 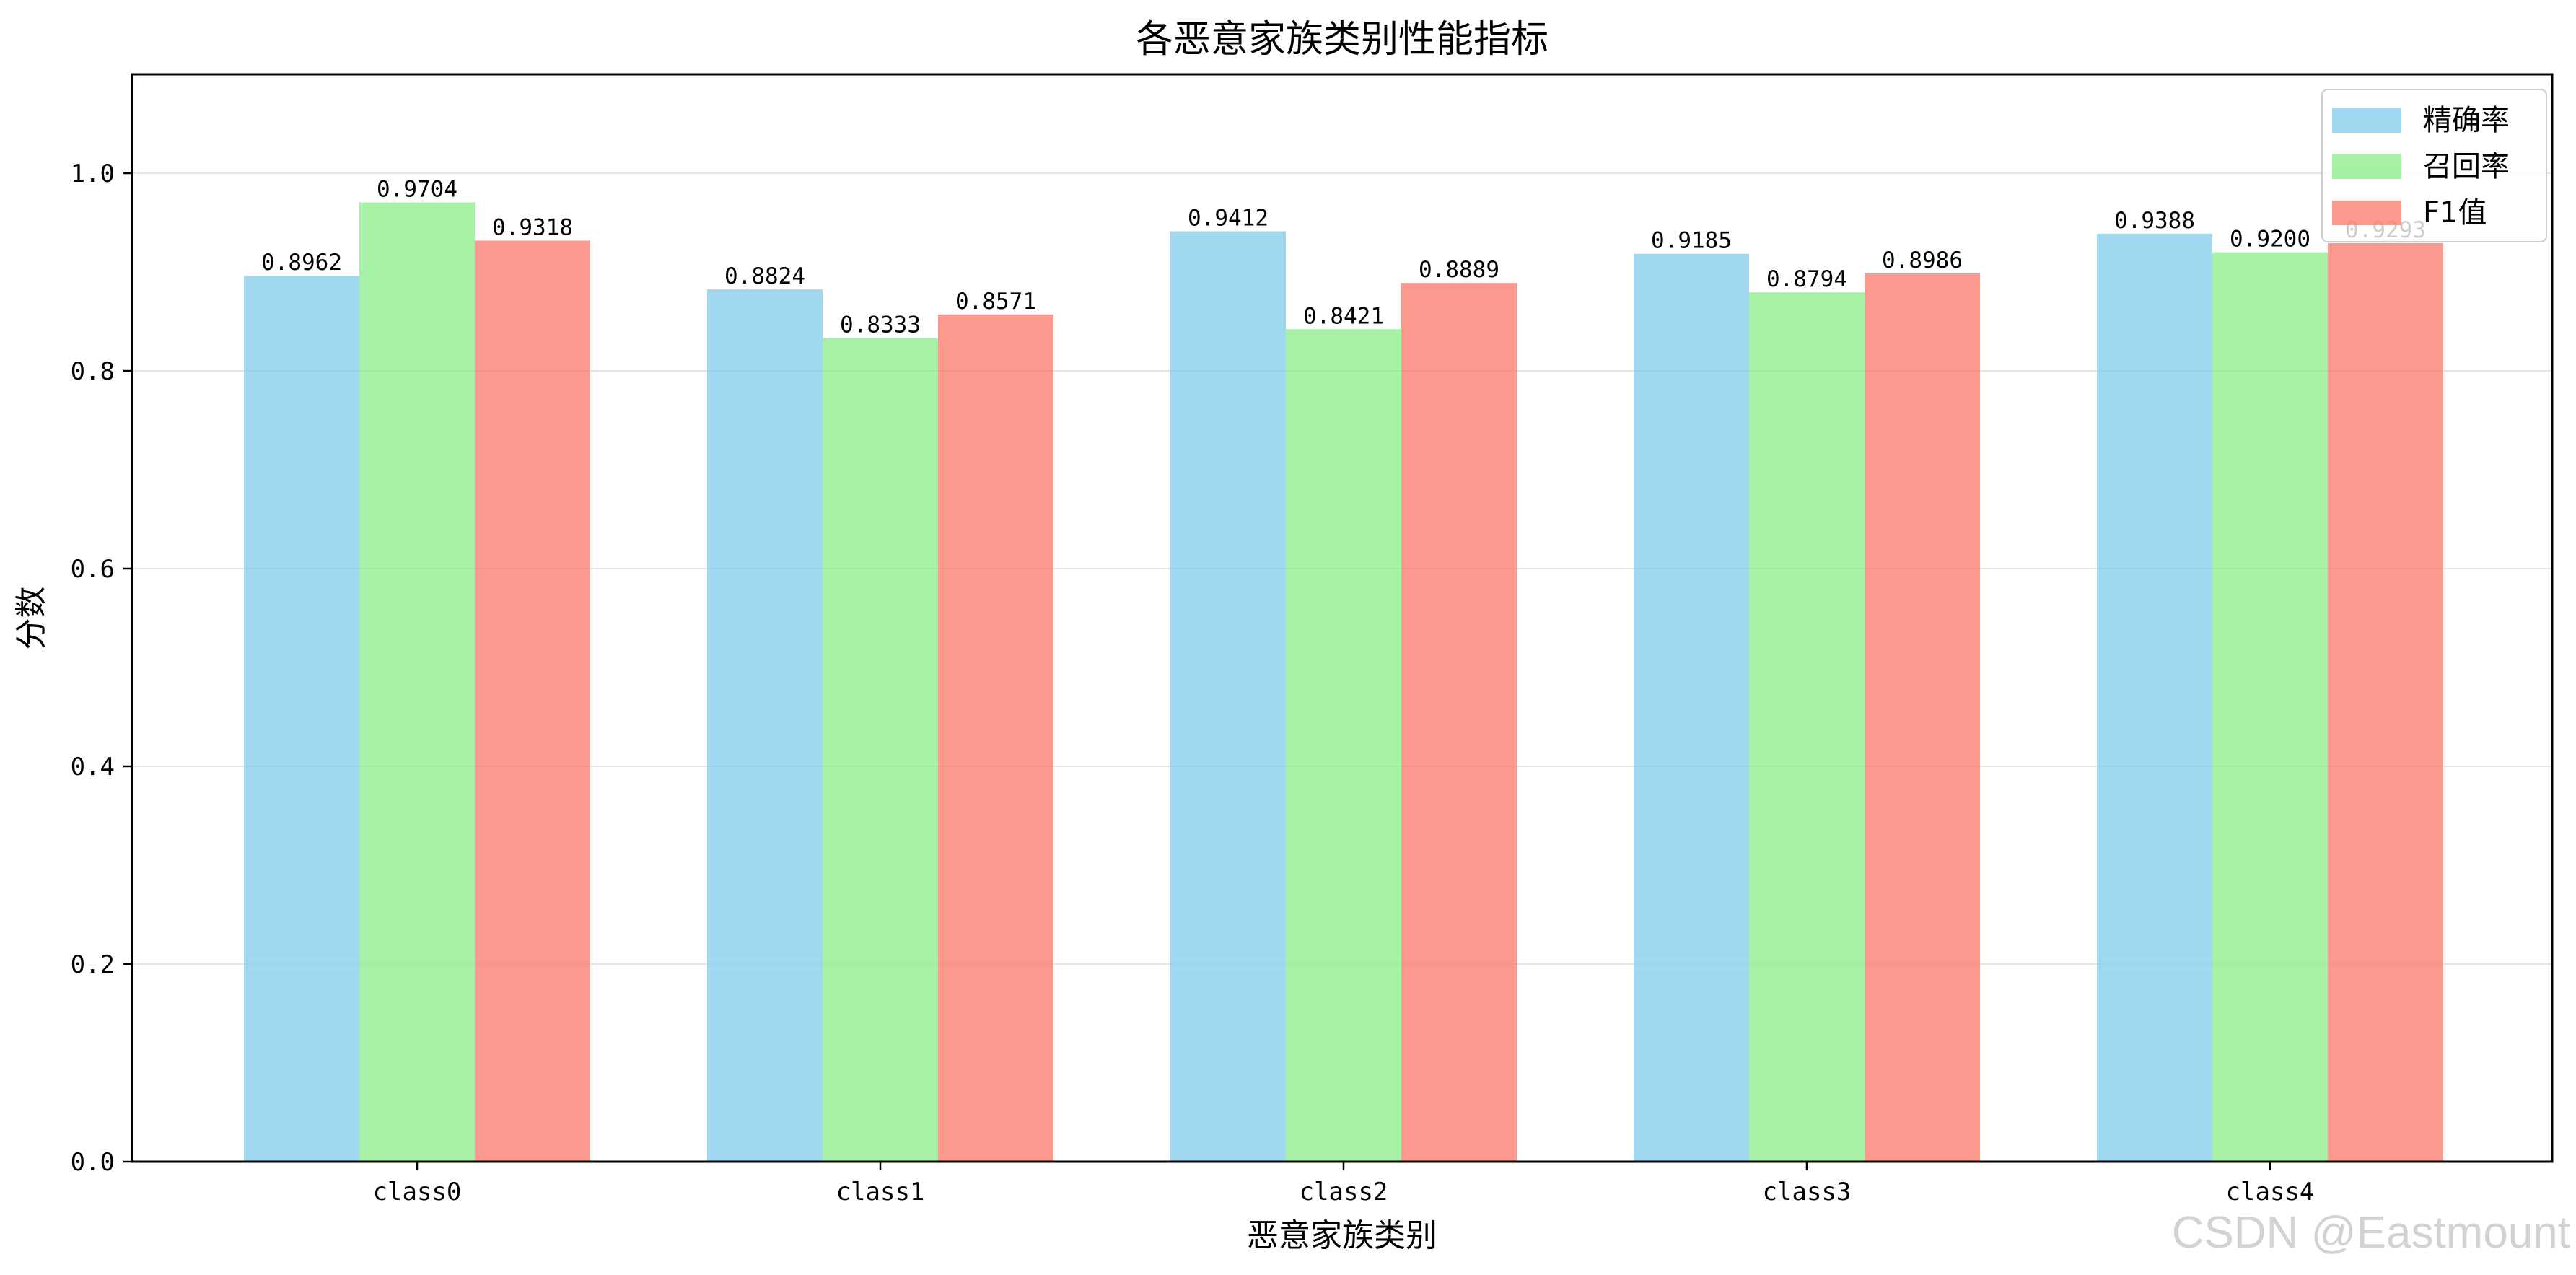 What do you see at coordinates (1344, 1192) in the screenshot?
I see `x-tick-label: class2` at bounding box center [1344, 1192].